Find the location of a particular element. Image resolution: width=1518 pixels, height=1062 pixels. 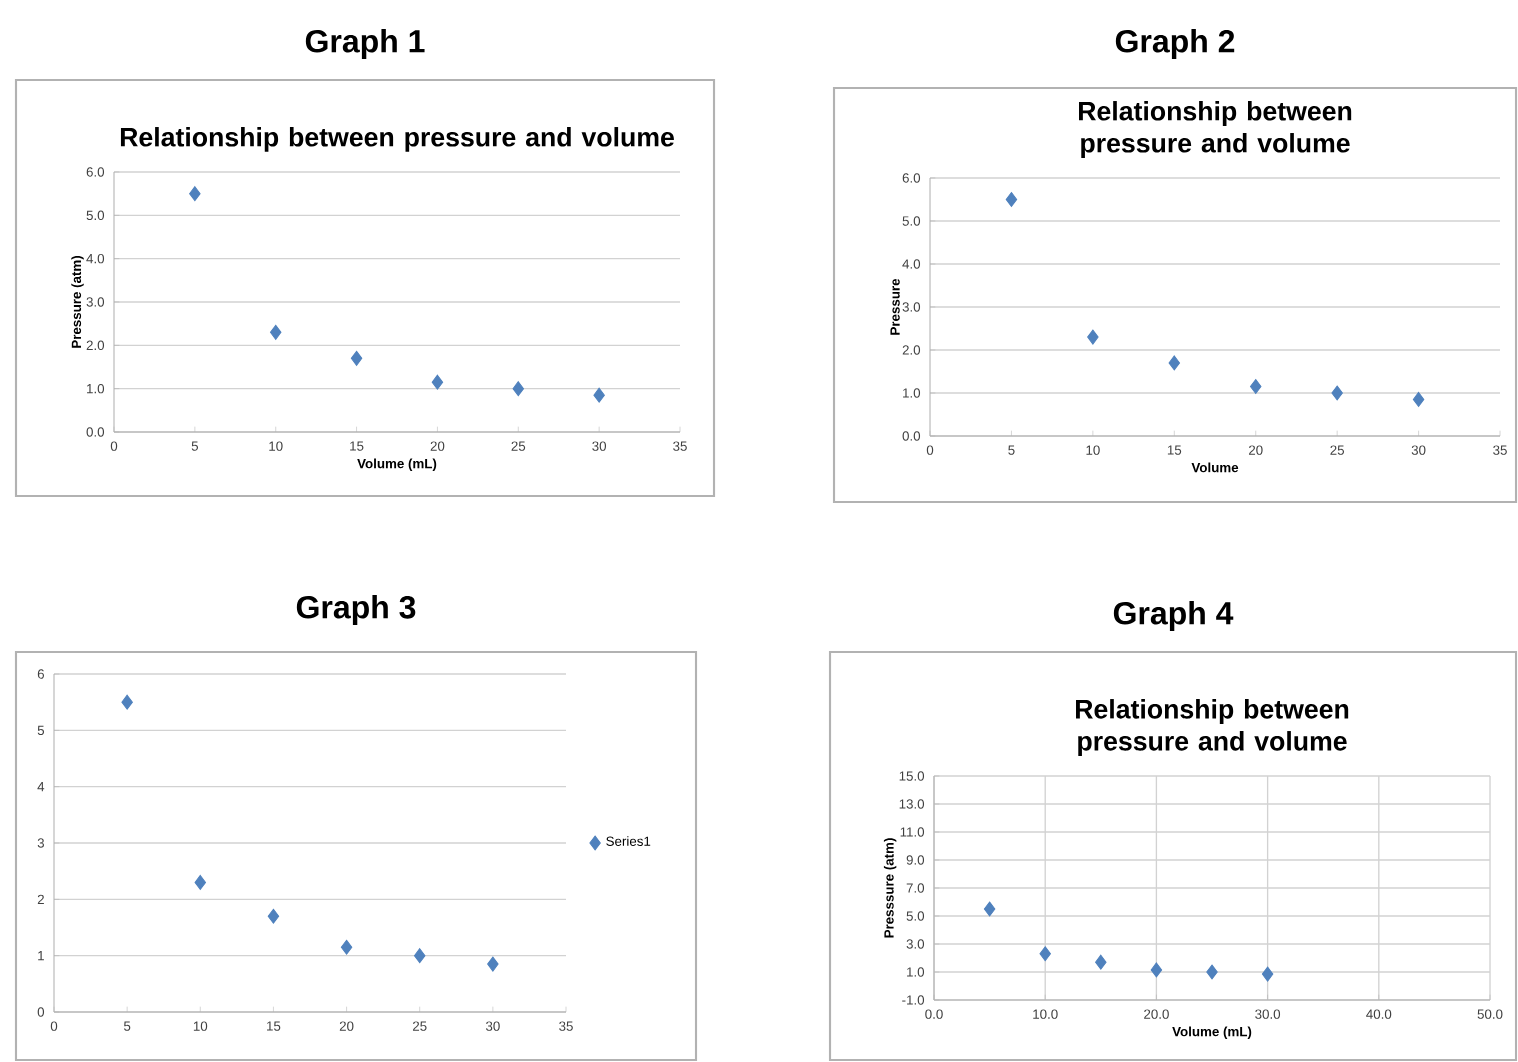

chart-title: Graph 3 is located at coordinates (356, 610).